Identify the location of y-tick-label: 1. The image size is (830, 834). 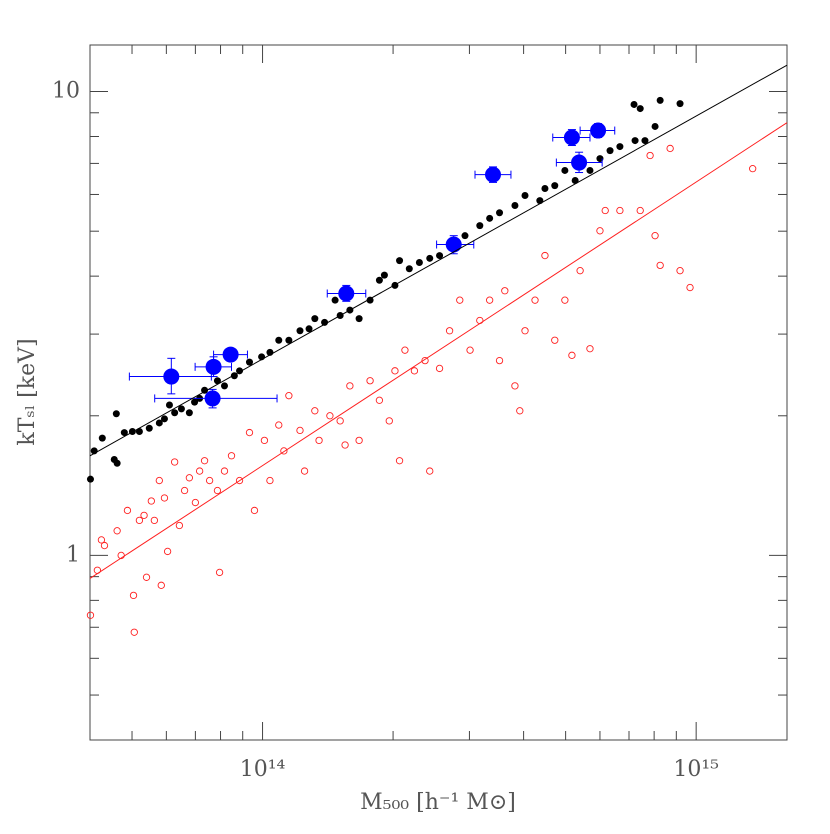
(73, 554).